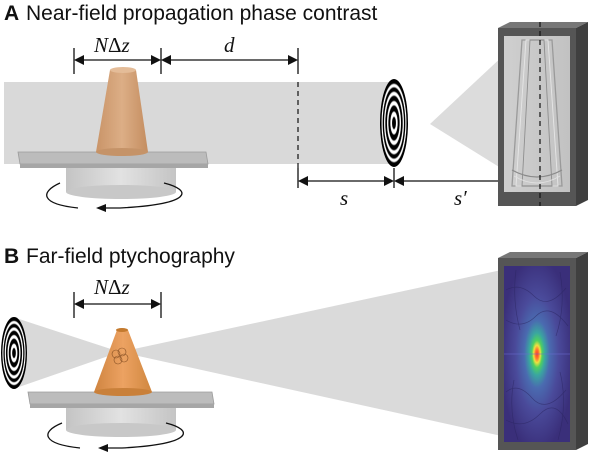 This screenshot has height=458, width=600. Describe the element at coordinates (475, 110) in the screenshot. I see `panel-a-divergent-beam` at that location.